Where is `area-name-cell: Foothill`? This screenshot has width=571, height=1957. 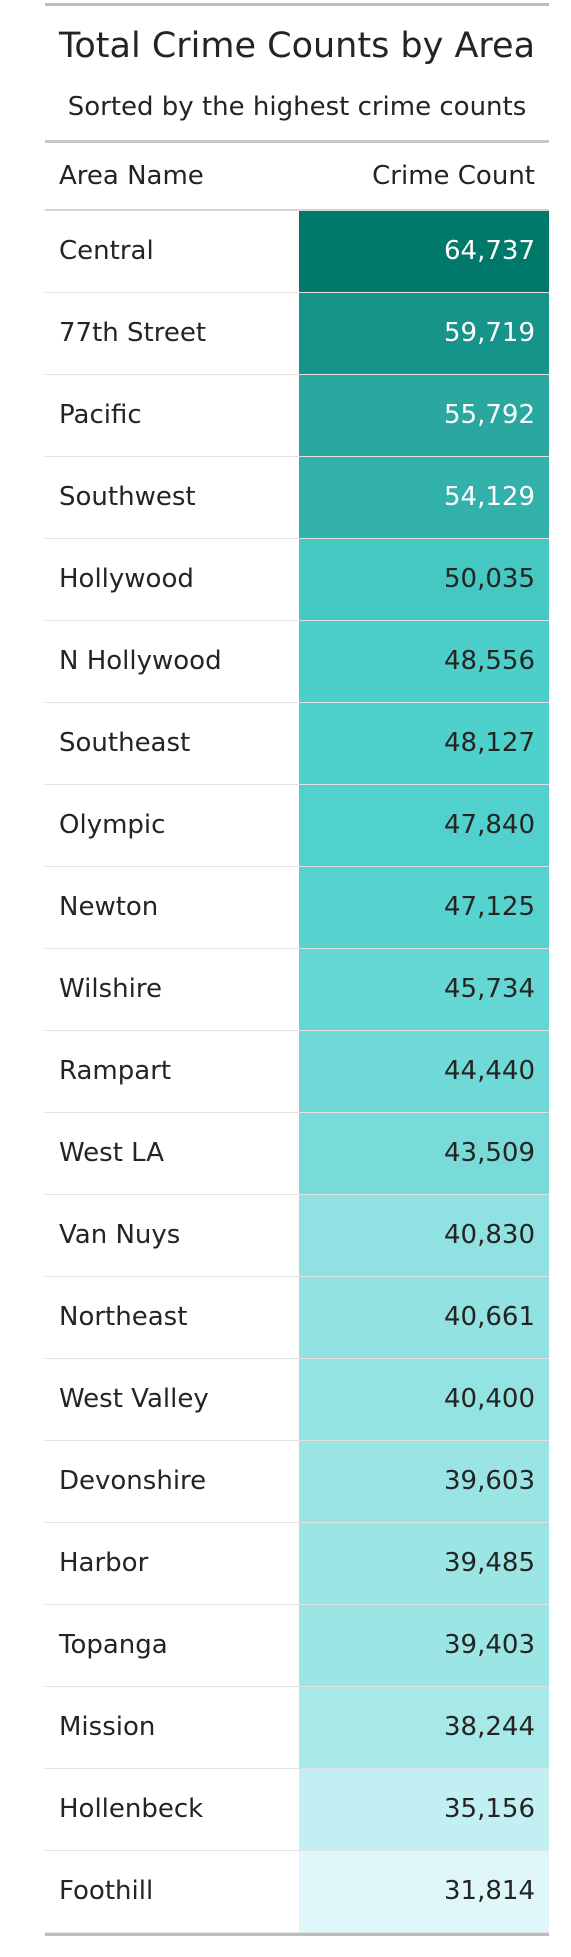 area-name-cell: Foothill is located at coordinates (172, 1892).